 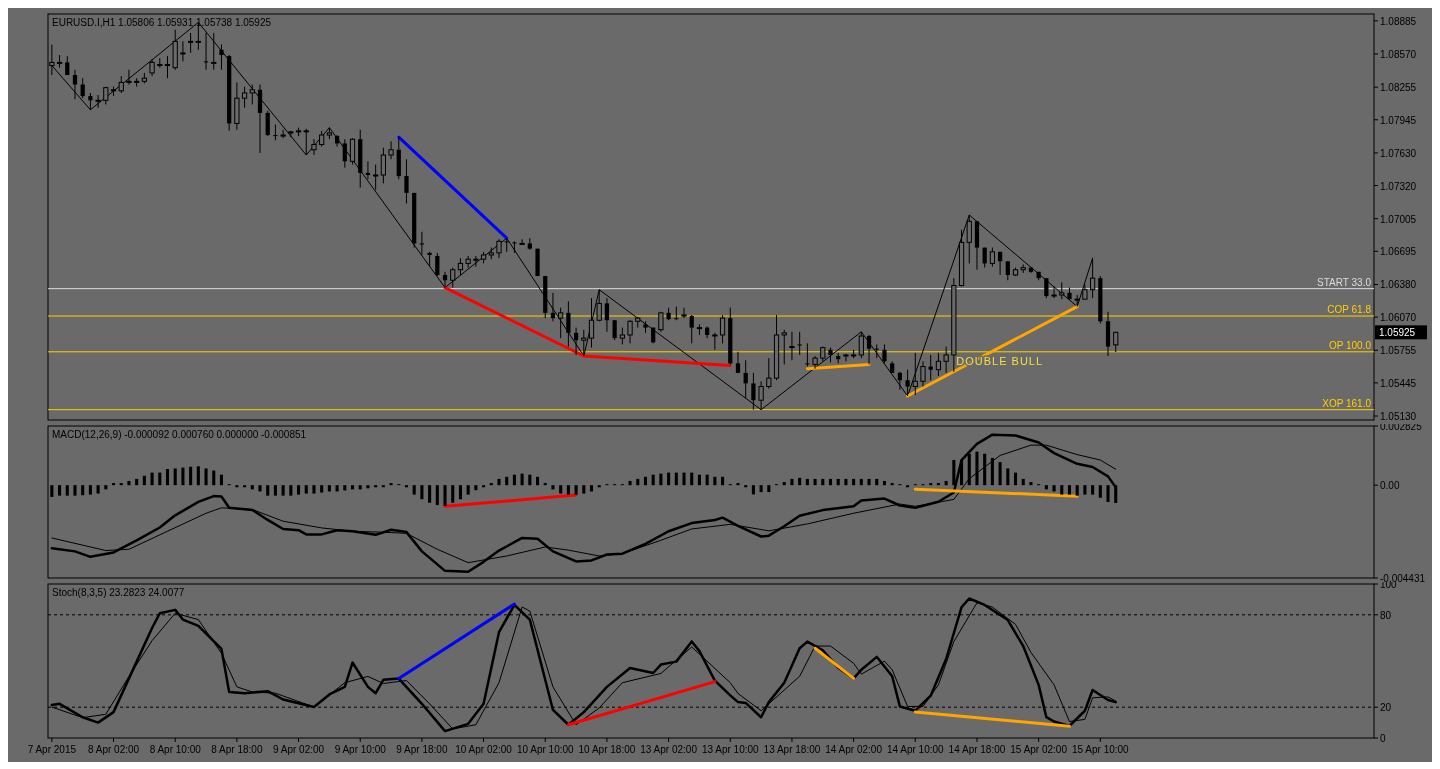 I want to click on chart-title: Stoch(8,3,5) 23.2823 24.0077, so click(x=118, y=592).